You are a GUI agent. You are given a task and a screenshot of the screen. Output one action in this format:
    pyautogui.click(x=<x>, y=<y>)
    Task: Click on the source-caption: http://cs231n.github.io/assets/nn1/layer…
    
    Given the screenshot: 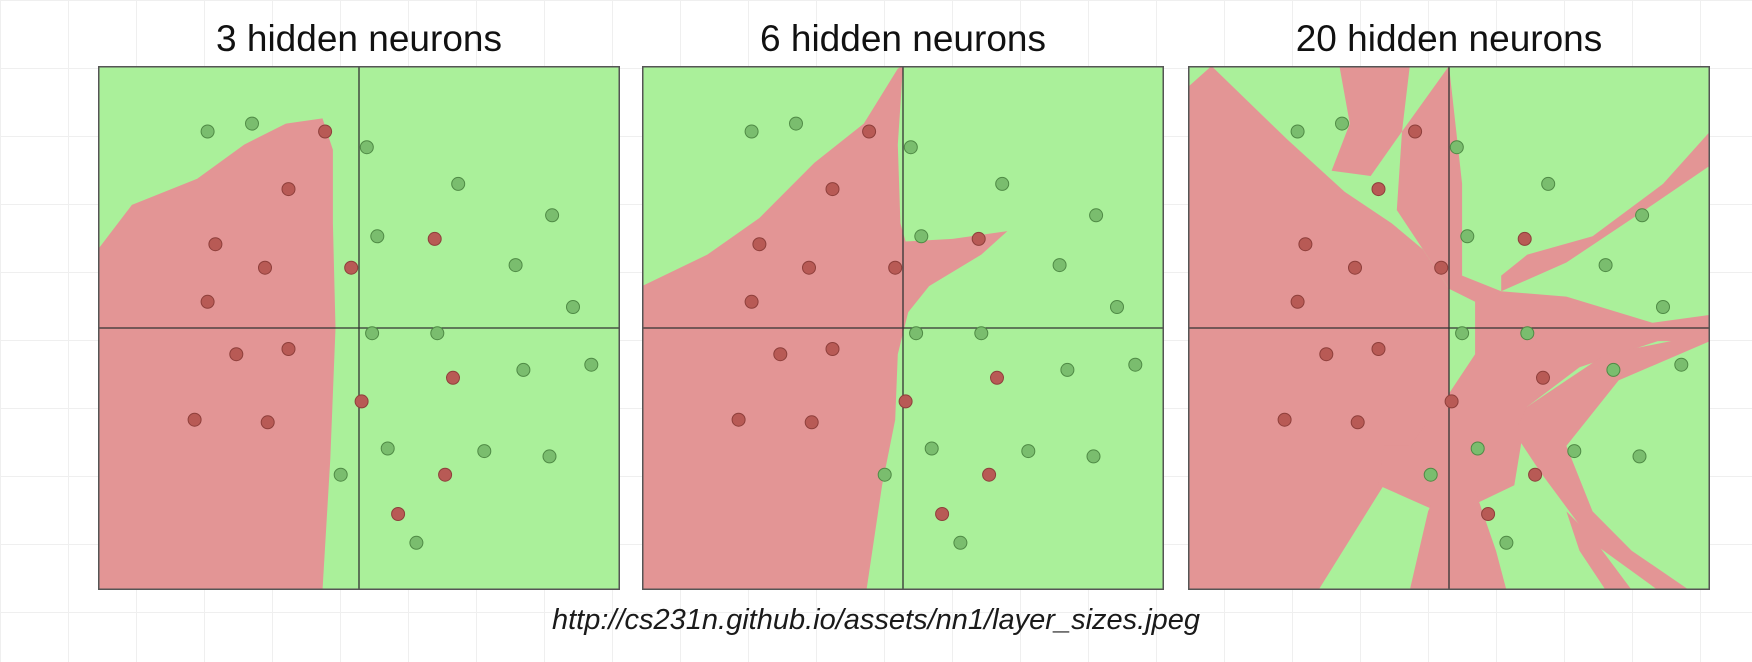 What is the action you would take?
    pyautogui.click(x=876, y=620)
    